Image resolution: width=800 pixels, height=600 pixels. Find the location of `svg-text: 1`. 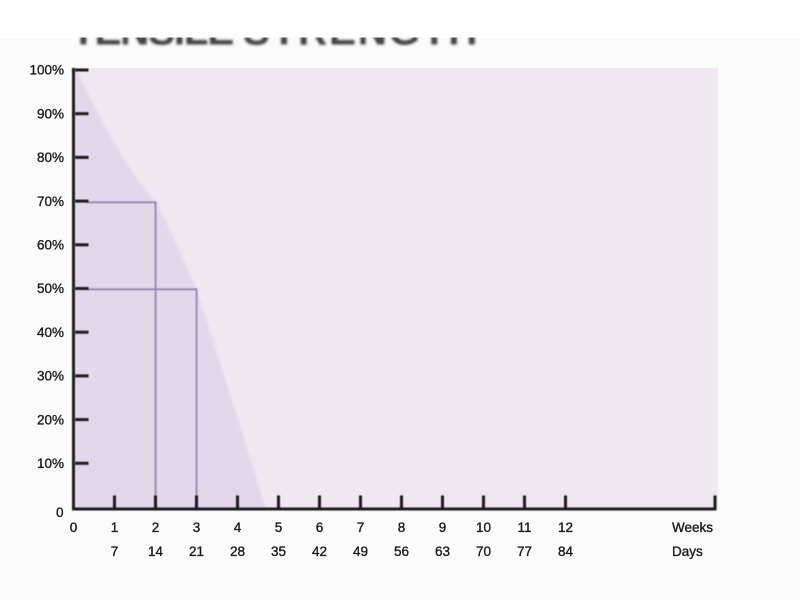

svg-text: 1 is located at coordinates (115, 527).